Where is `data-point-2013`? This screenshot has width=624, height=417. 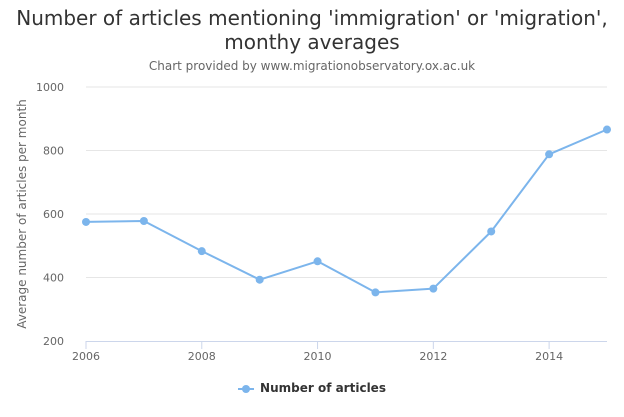 data-point-2013 is located at coordinates (491, 231).